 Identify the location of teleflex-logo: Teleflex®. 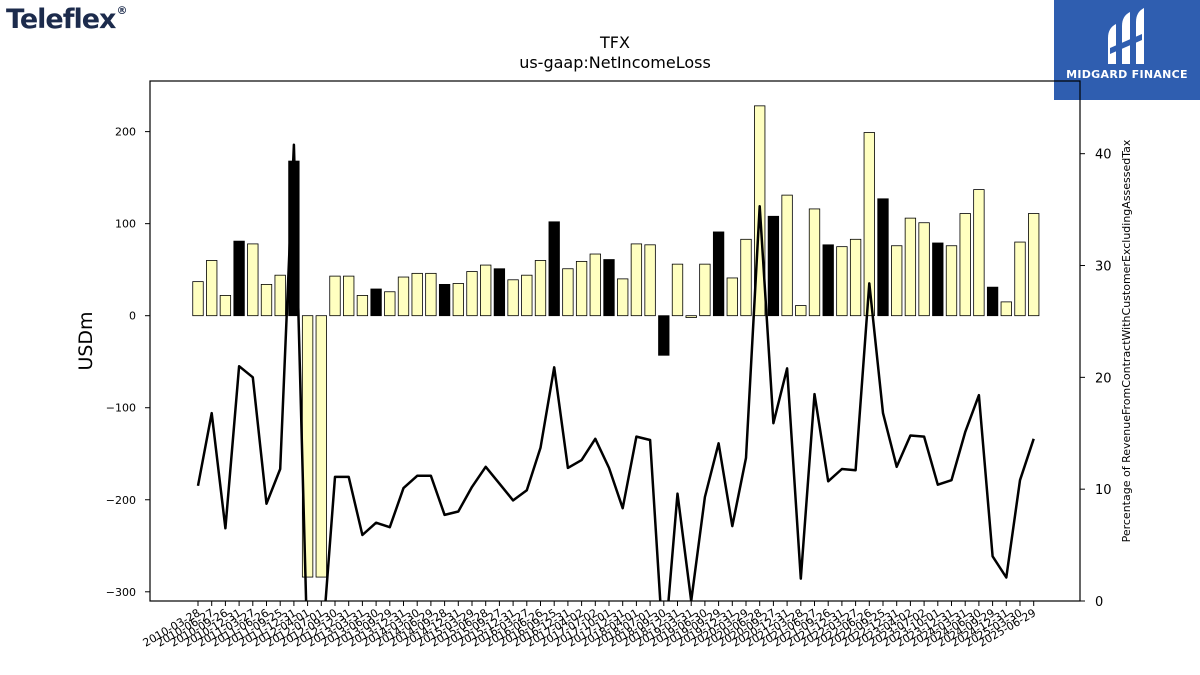
(66, 19).